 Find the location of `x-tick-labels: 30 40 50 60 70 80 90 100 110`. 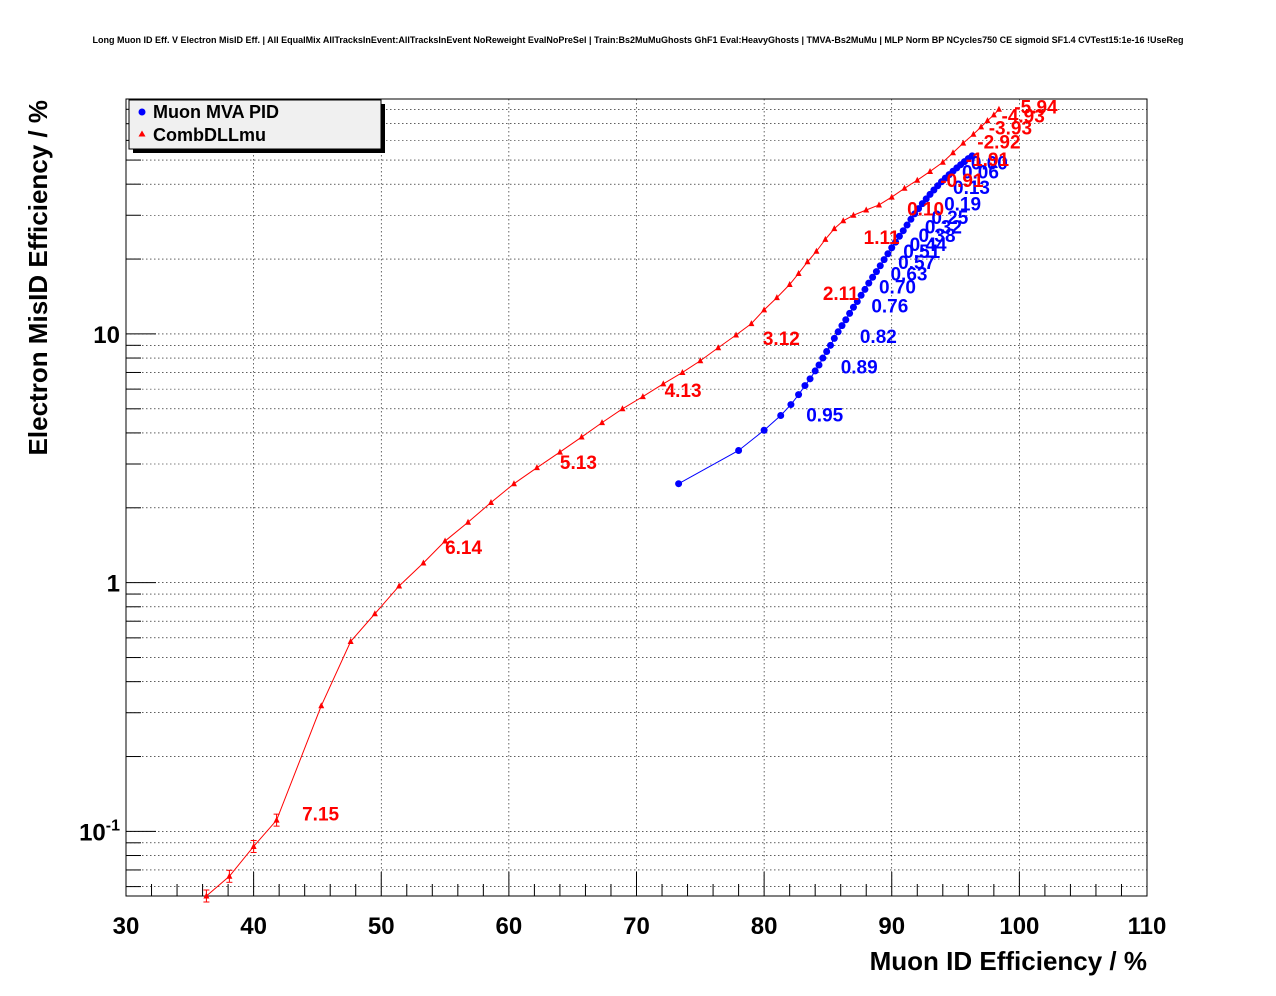

x-tick-labels: 30 40 50 60 70 80 90 100 110 is located at coordinates (640, 926).